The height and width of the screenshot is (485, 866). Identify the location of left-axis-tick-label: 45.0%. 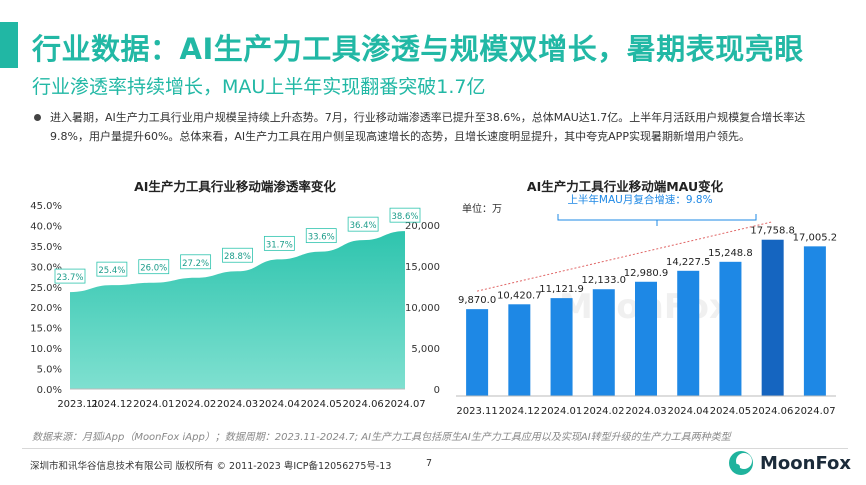
(46, 206).